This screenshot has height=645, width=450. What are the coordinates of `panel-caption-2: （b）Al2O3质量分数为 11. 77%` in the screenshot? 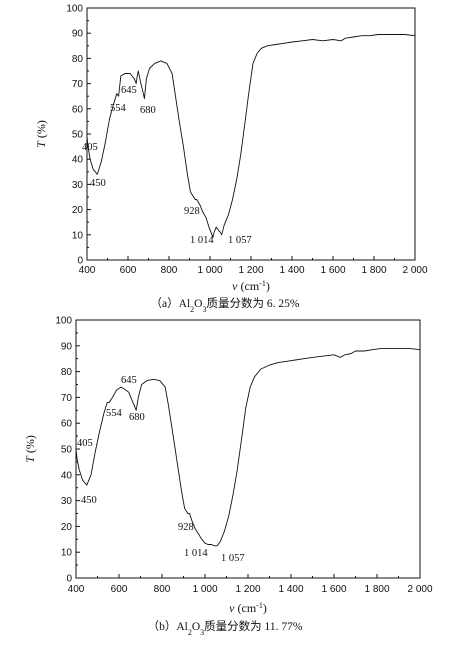 It's located at (225, 628).